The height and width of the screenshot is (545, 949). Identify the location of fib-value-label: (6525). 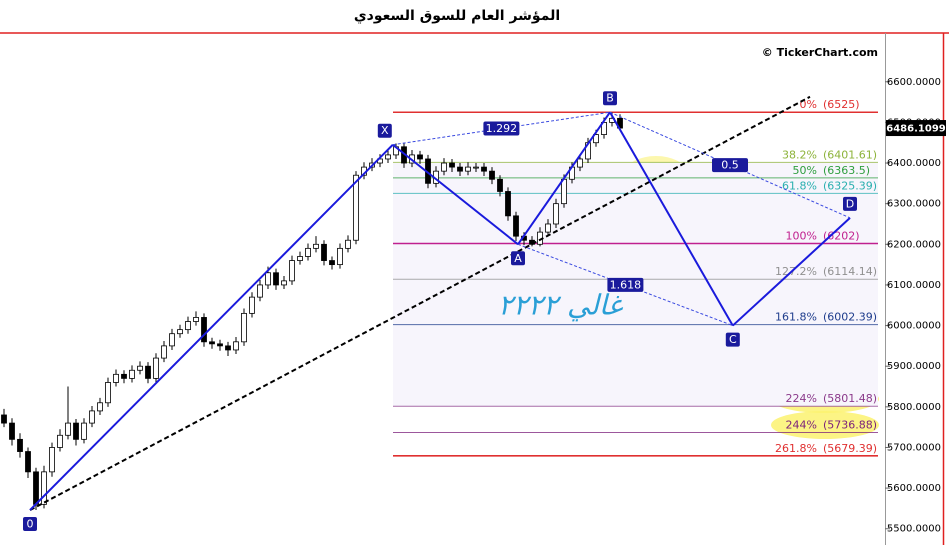
(841, 104).